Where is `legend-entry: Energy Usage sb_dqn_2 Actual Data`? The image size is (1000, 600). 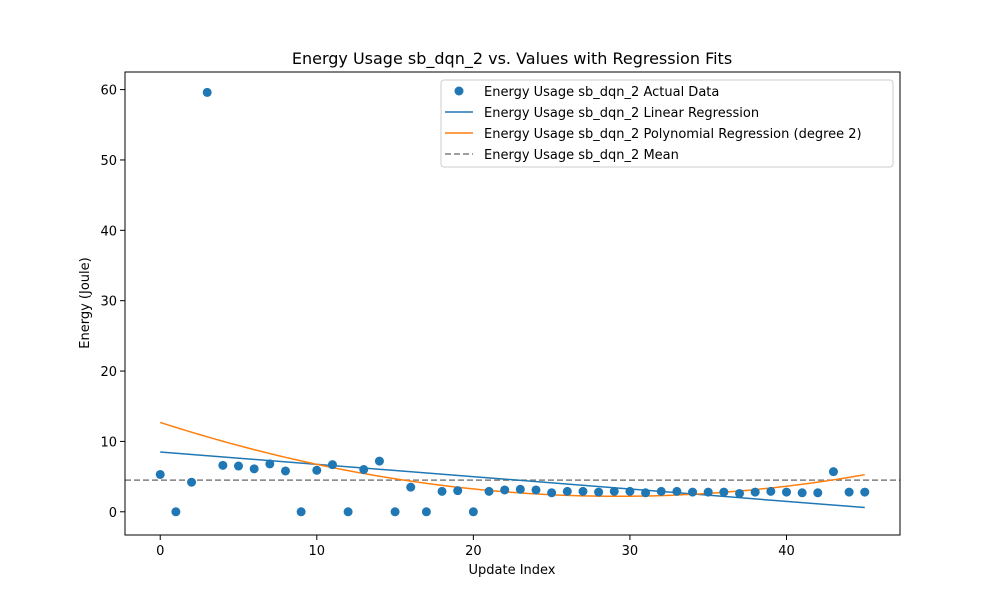
legend-entry: Energy Usage sb_dqn_2 Actual Data is located at coordinates (586, 92).